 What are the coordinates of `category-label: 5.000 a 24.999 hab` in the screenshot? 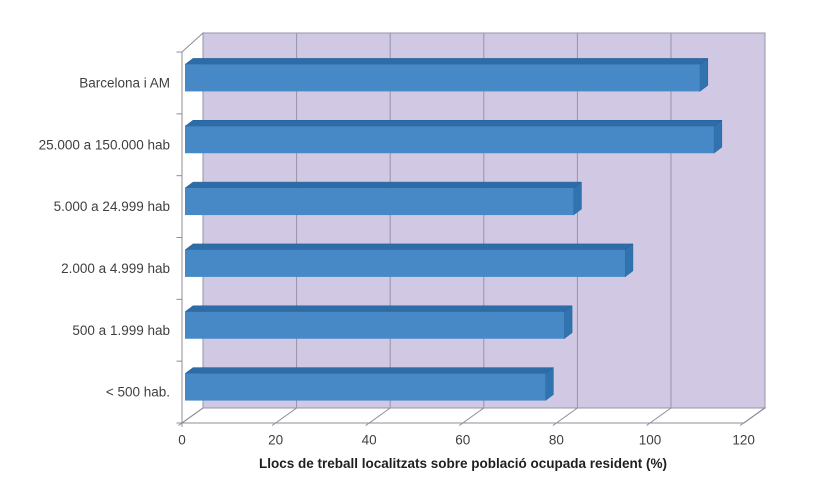 It's located at (112, 206).